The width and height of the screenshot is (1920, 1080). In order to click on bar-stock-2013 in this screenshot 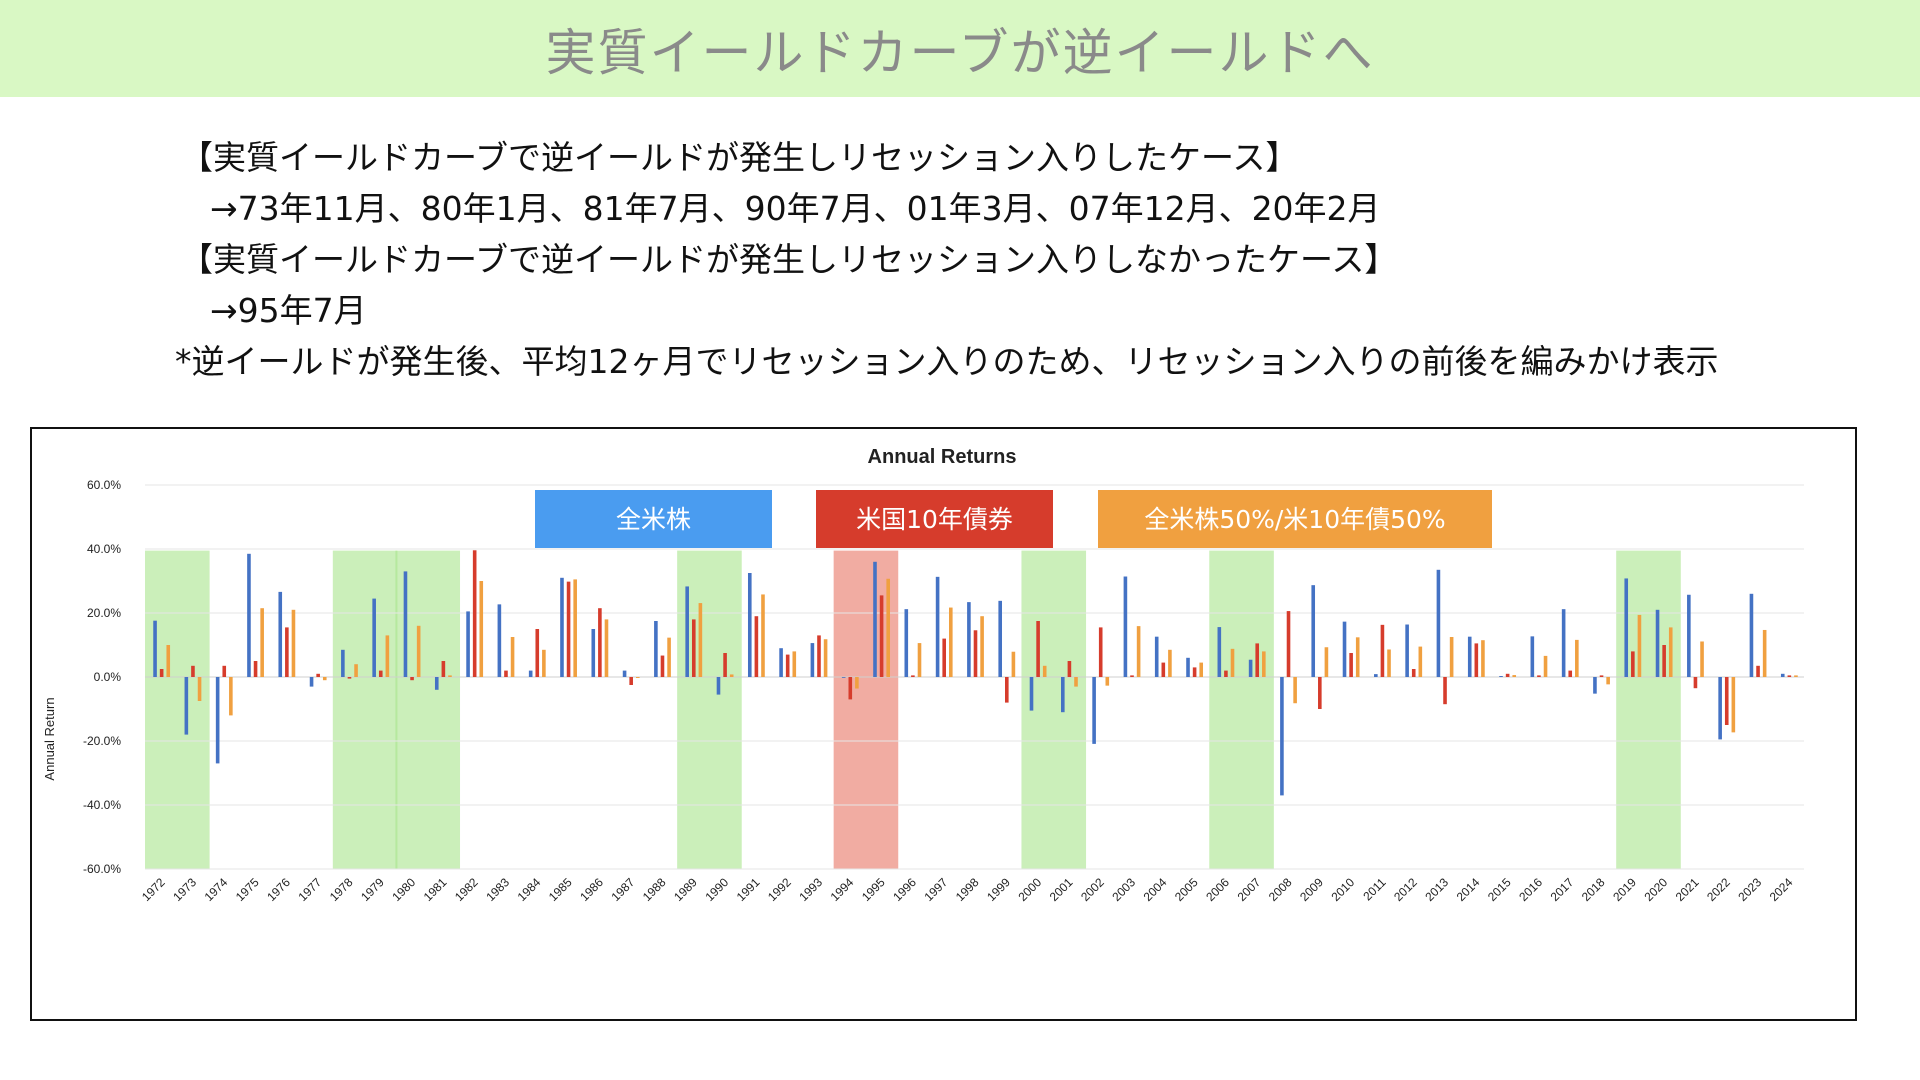, I will do `click(1438, 623)`.